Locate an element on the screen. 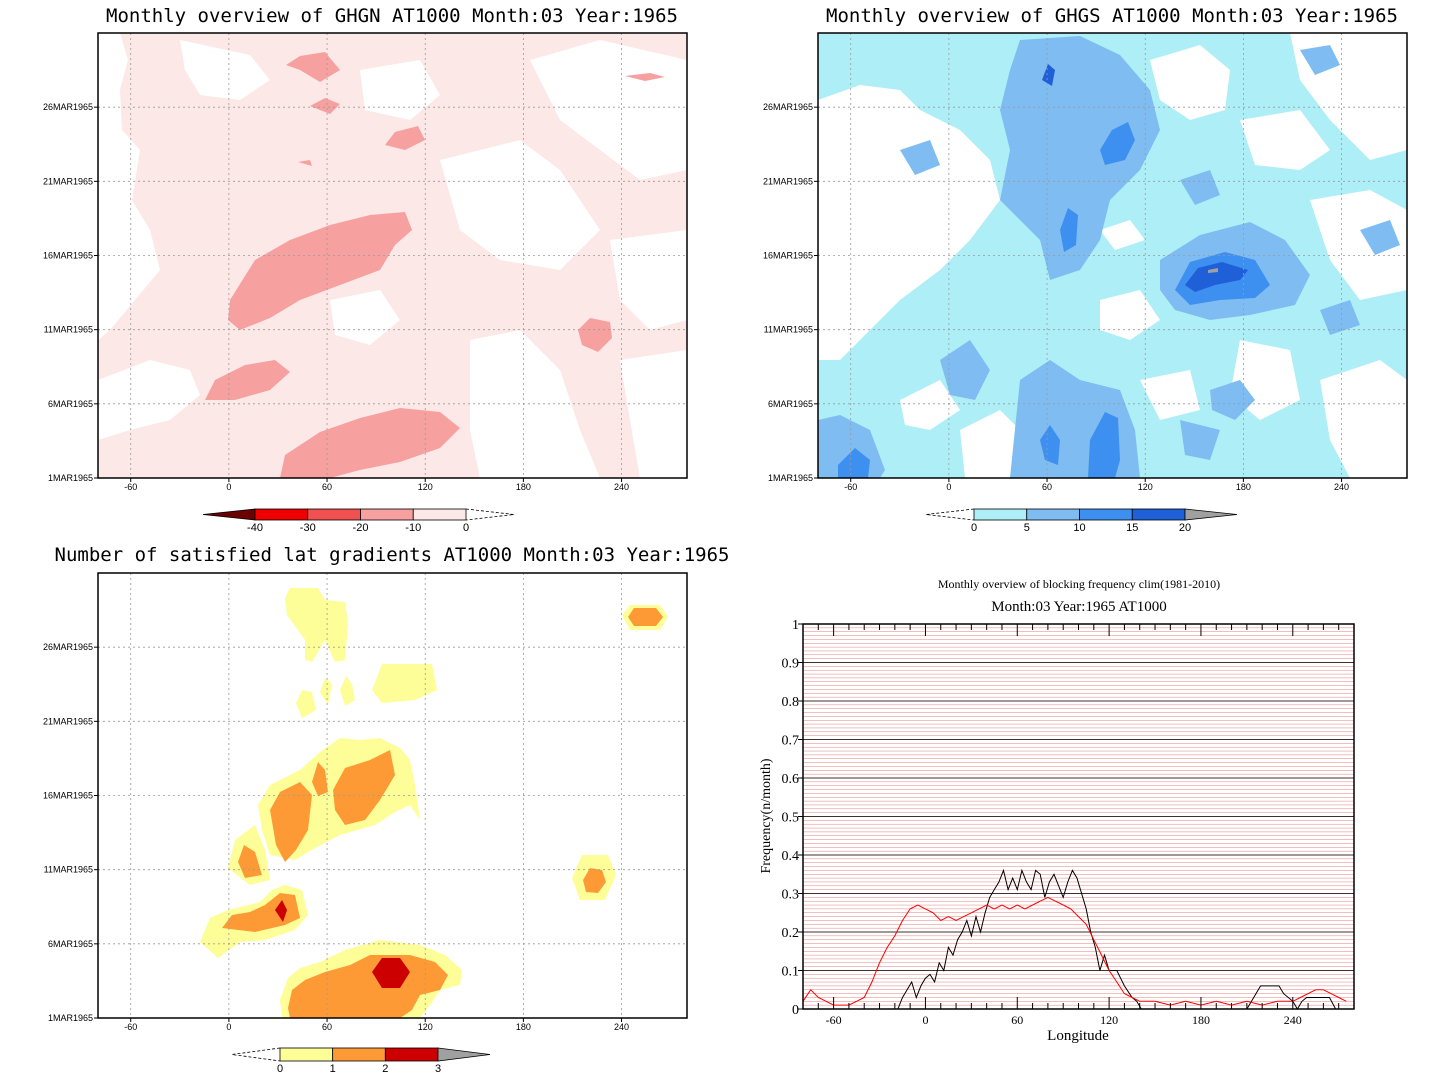 The height and width of the screenshot is (1091, 1440). colorbar-label: 20 is located at coordinates (1185, 528).